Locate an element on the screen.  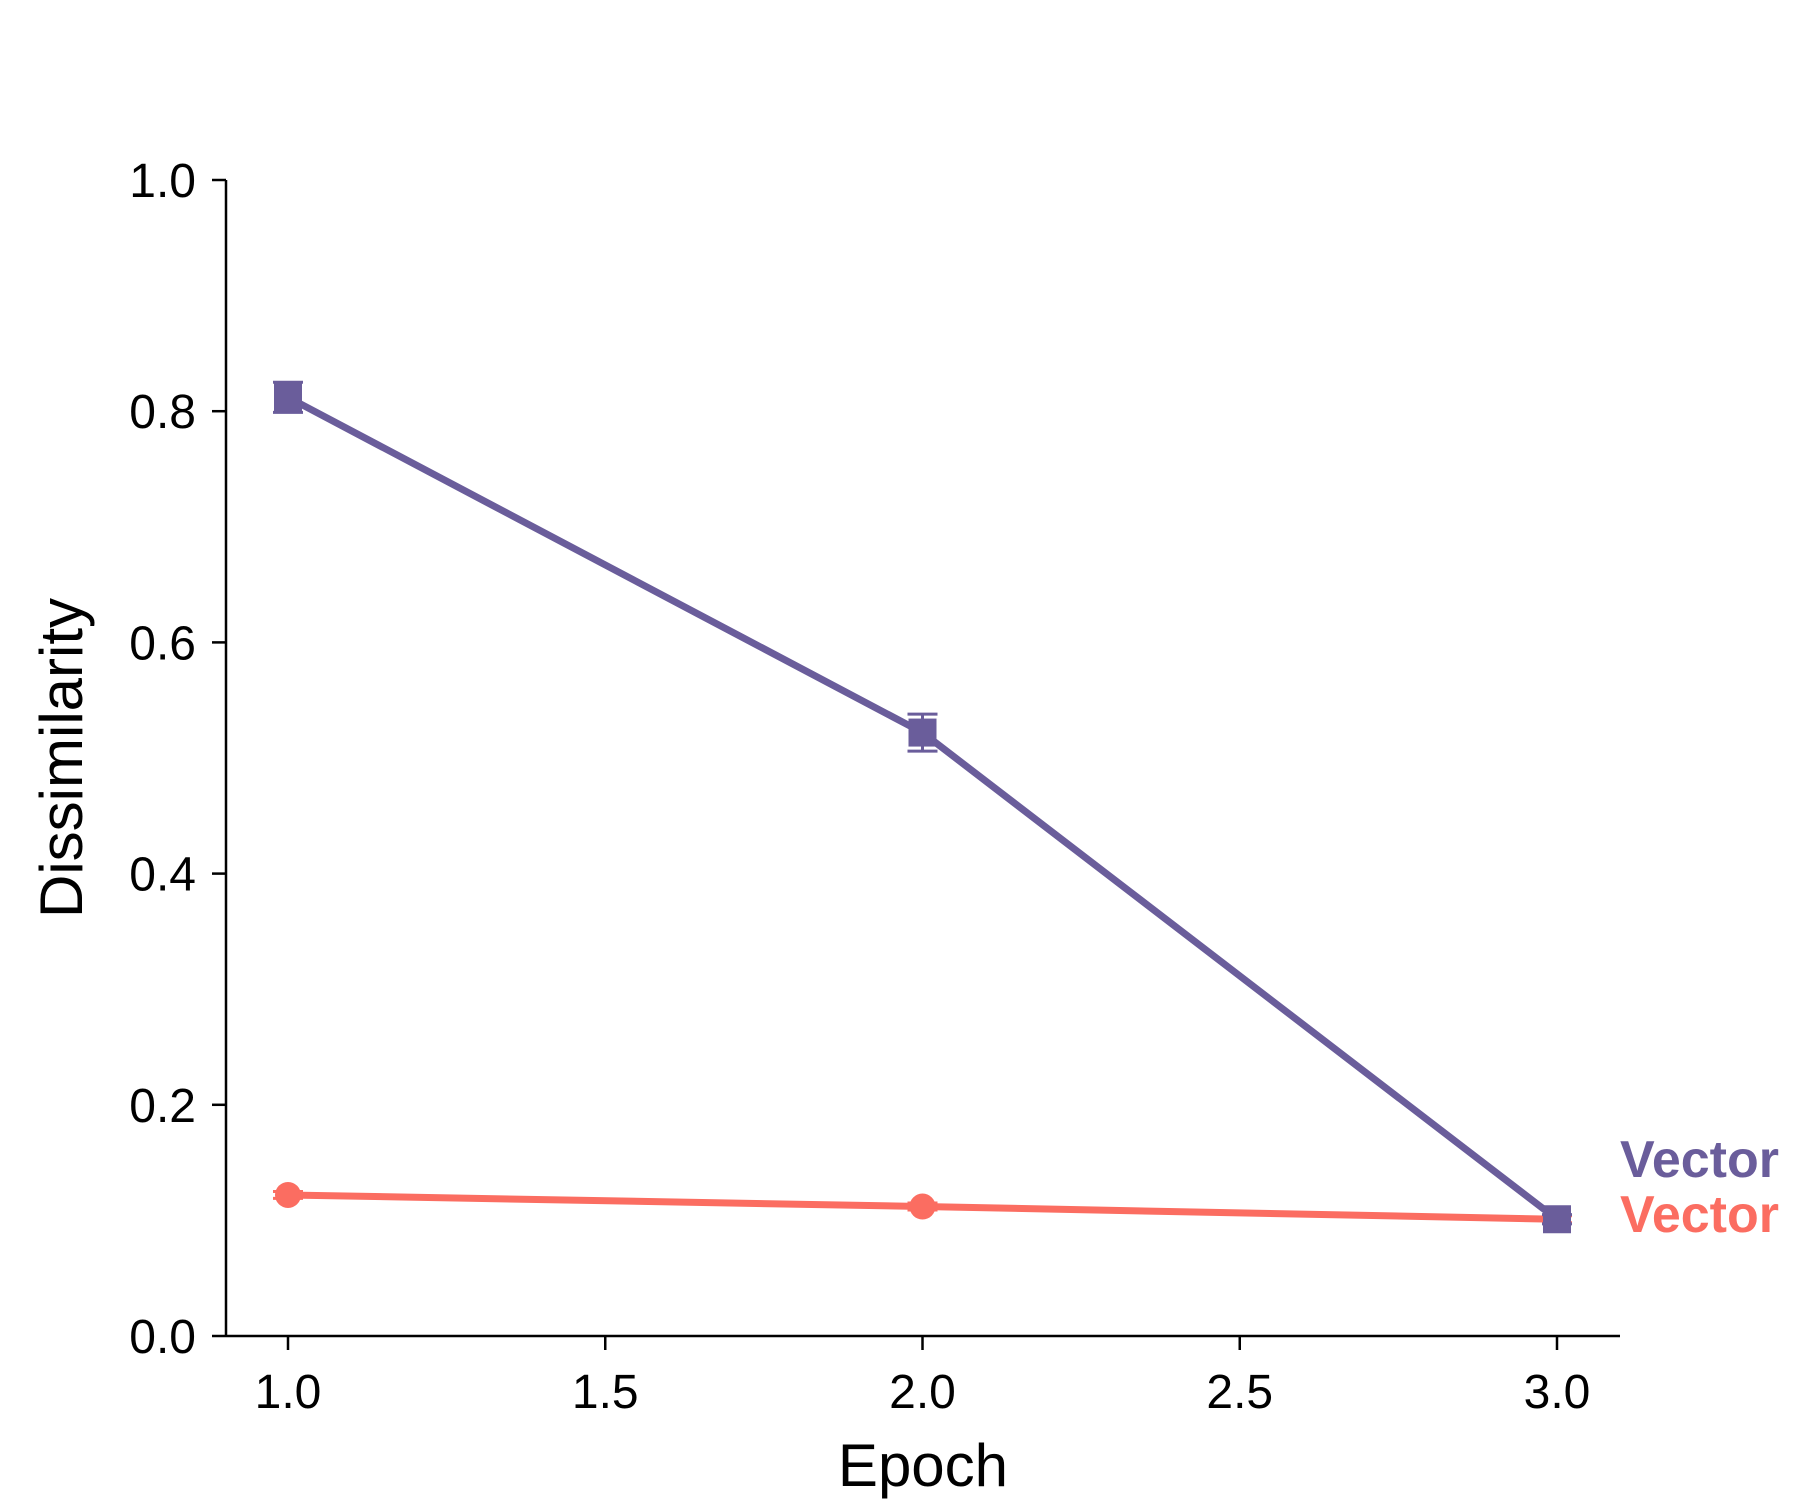
y-tick-label: 0.8 is located at coordinates (162, 412).